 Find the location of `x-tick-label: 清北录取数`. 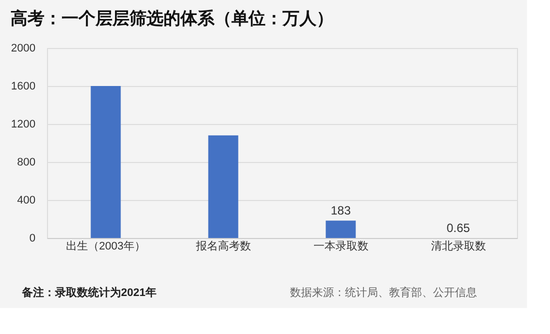

x-tick-label: 清北录取数 is located at coordinates (458, 246).